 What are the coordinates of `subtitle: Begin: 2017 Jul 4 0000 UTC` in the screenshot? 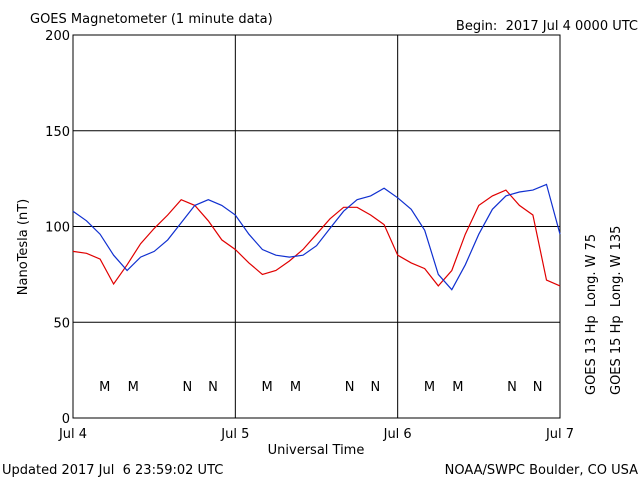 It's located at (547, 26).